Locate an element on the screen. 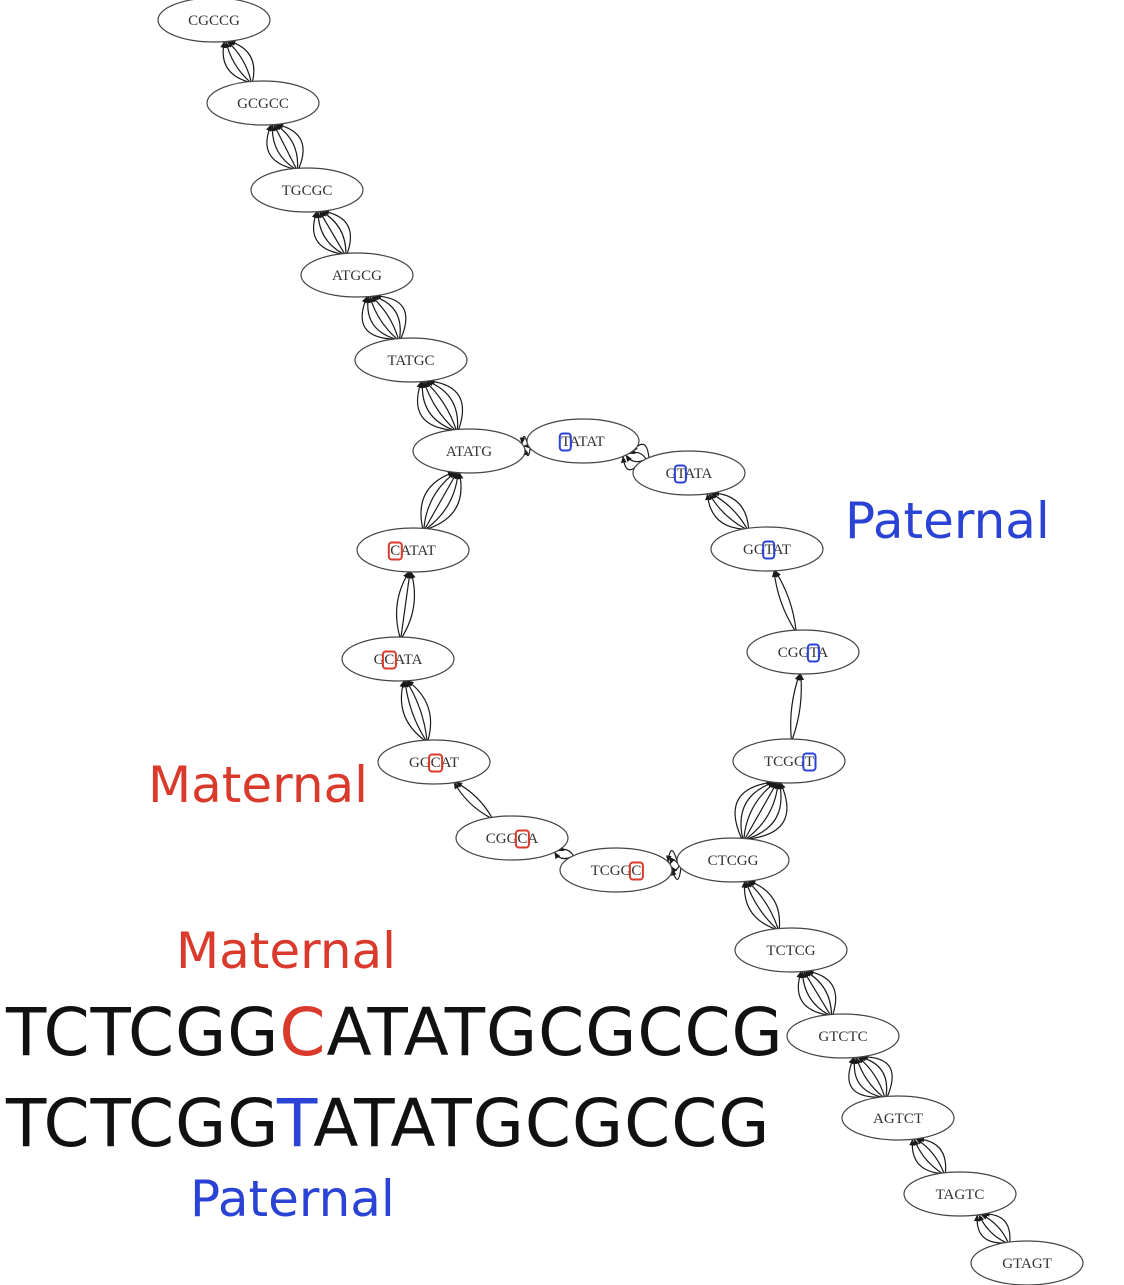  graph-node-label: GCATA is located at coordinates (398, 660).